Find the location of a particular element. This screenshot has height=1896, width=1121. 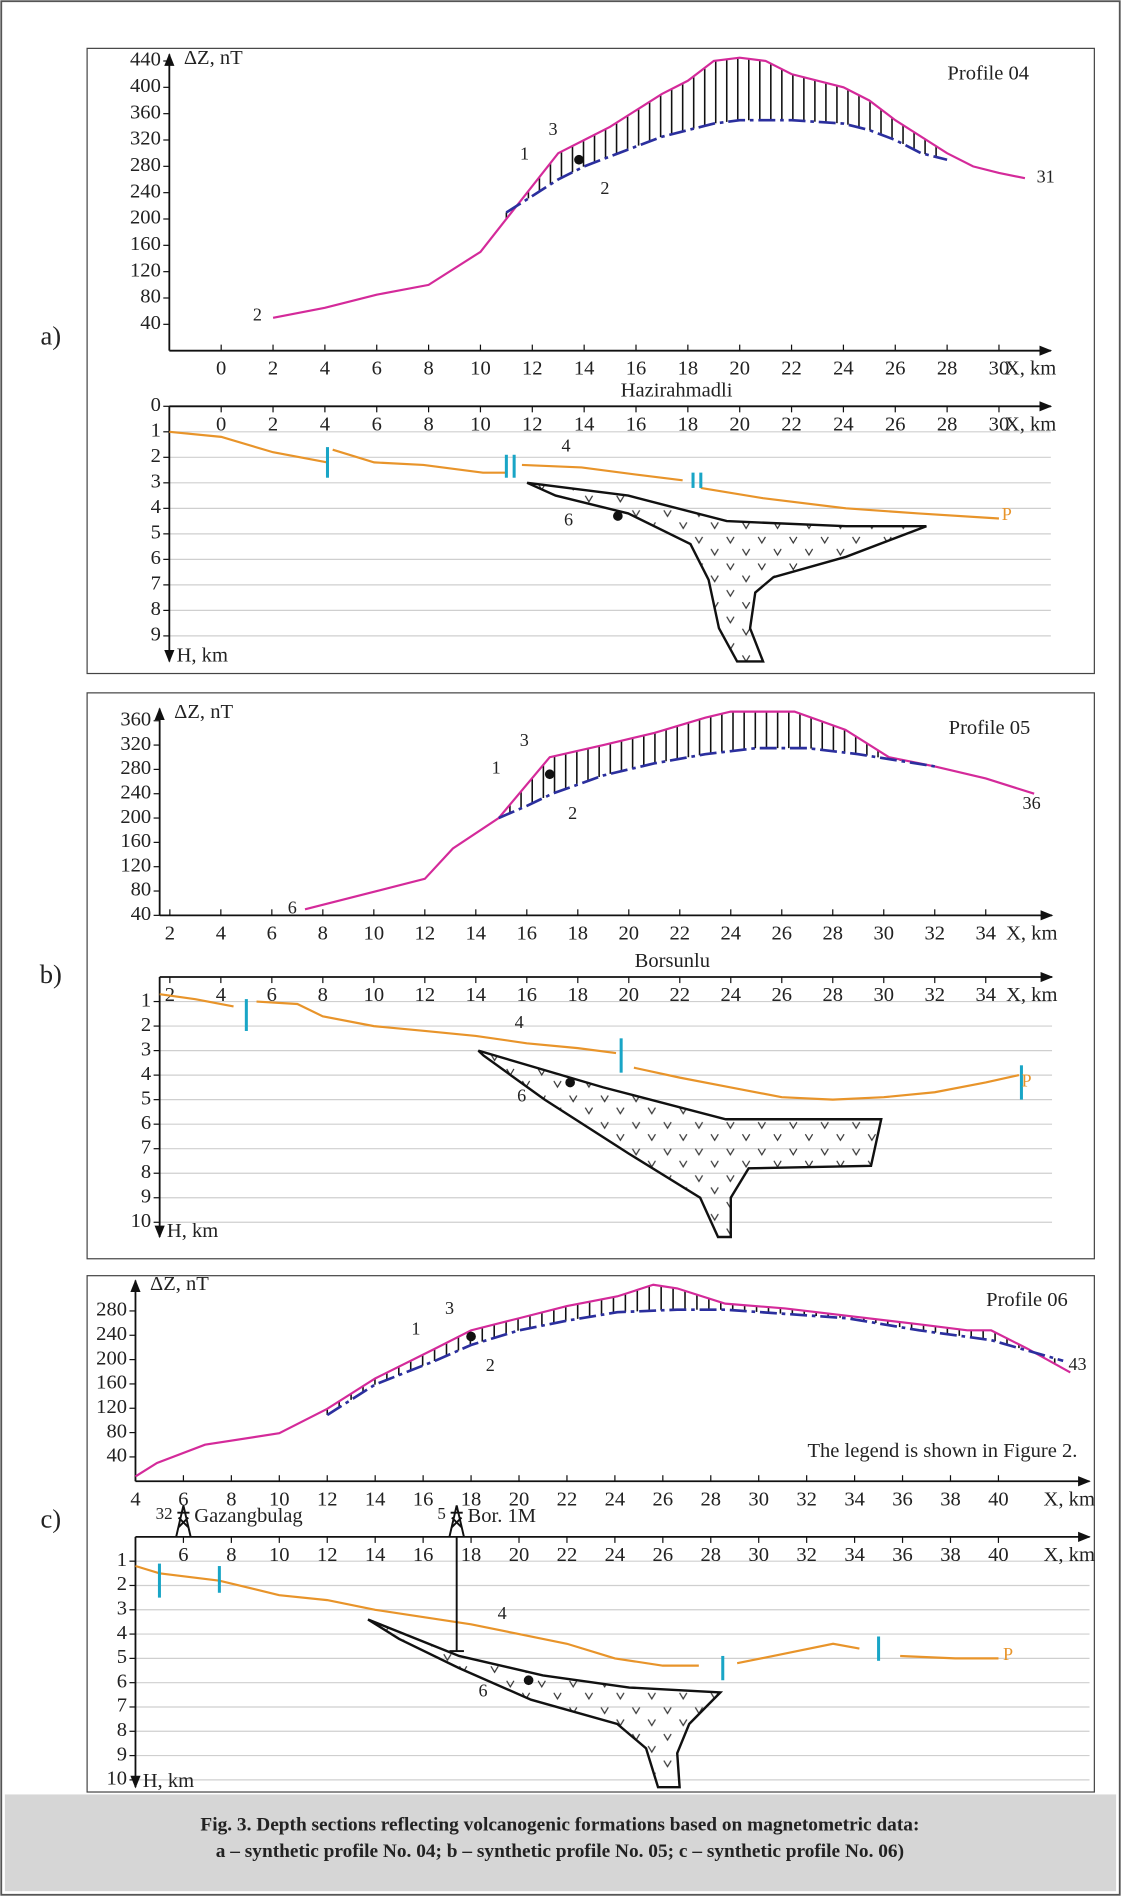

annotation: 3 is located at coordinates (524, 740).